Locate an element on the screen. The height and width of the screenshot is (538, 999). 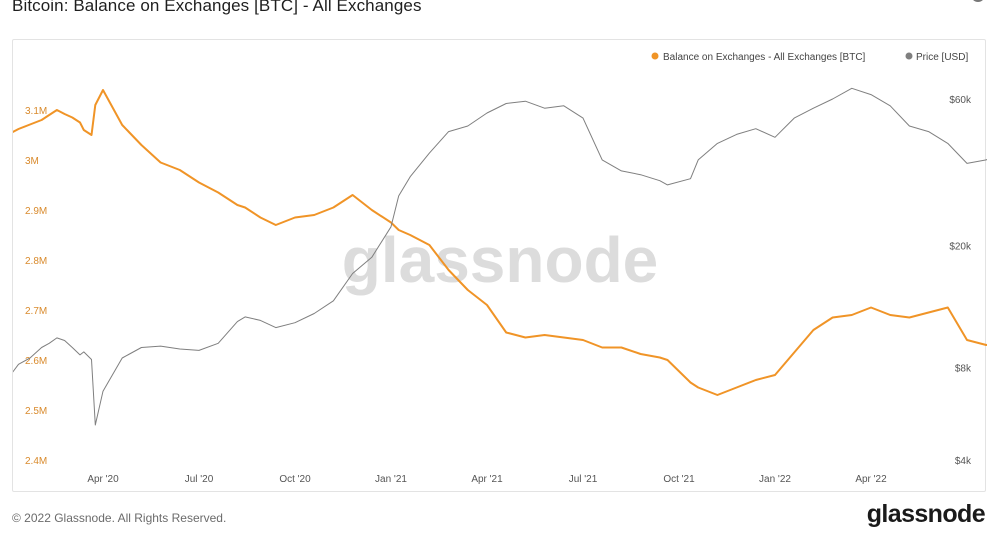
menu-icon is located at coordinates (978, 1).